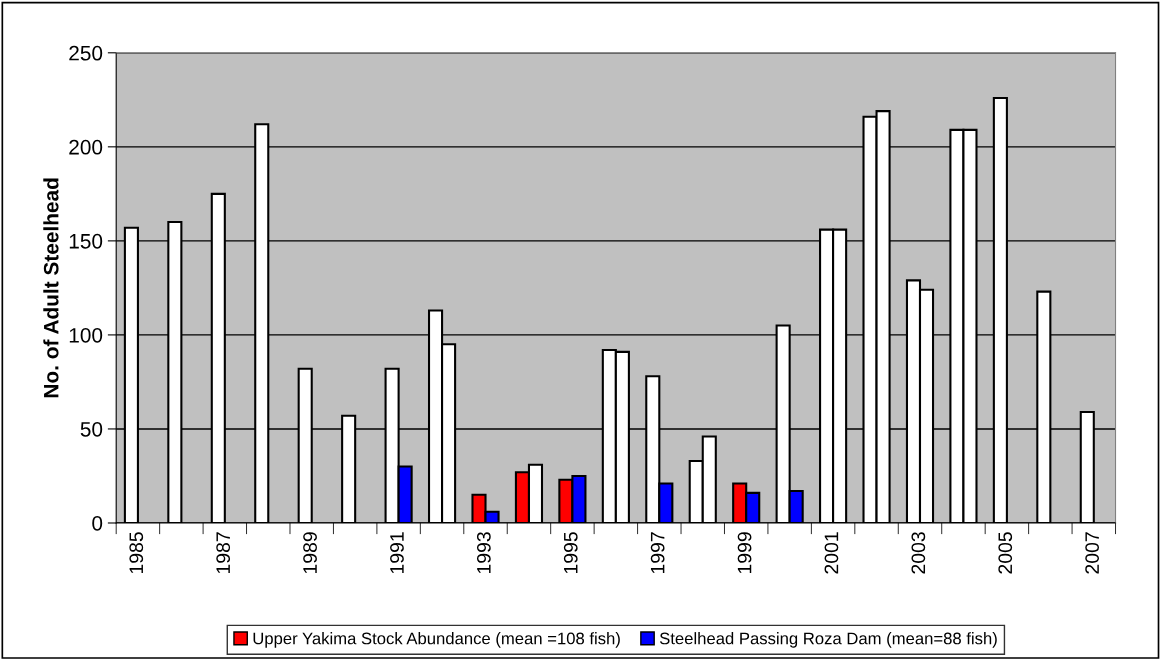 The height and width of the screenshot is (660, 1162). What do you see at coordinates (310, 553) in the screenshot?
I see `x-tick-label: 1989` at bounding box center [310, 553].